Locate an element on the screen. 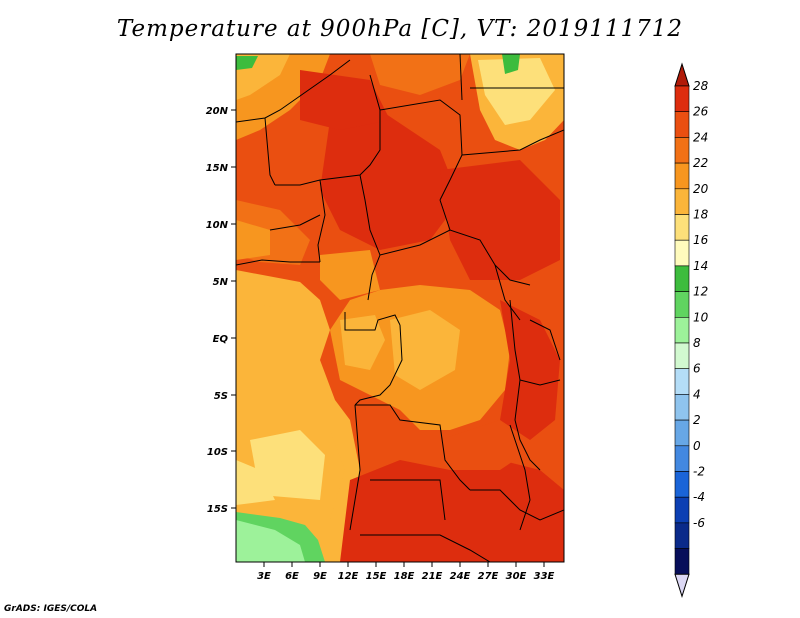  lat-tick-label: 10N is located at coordinates (217, 225).